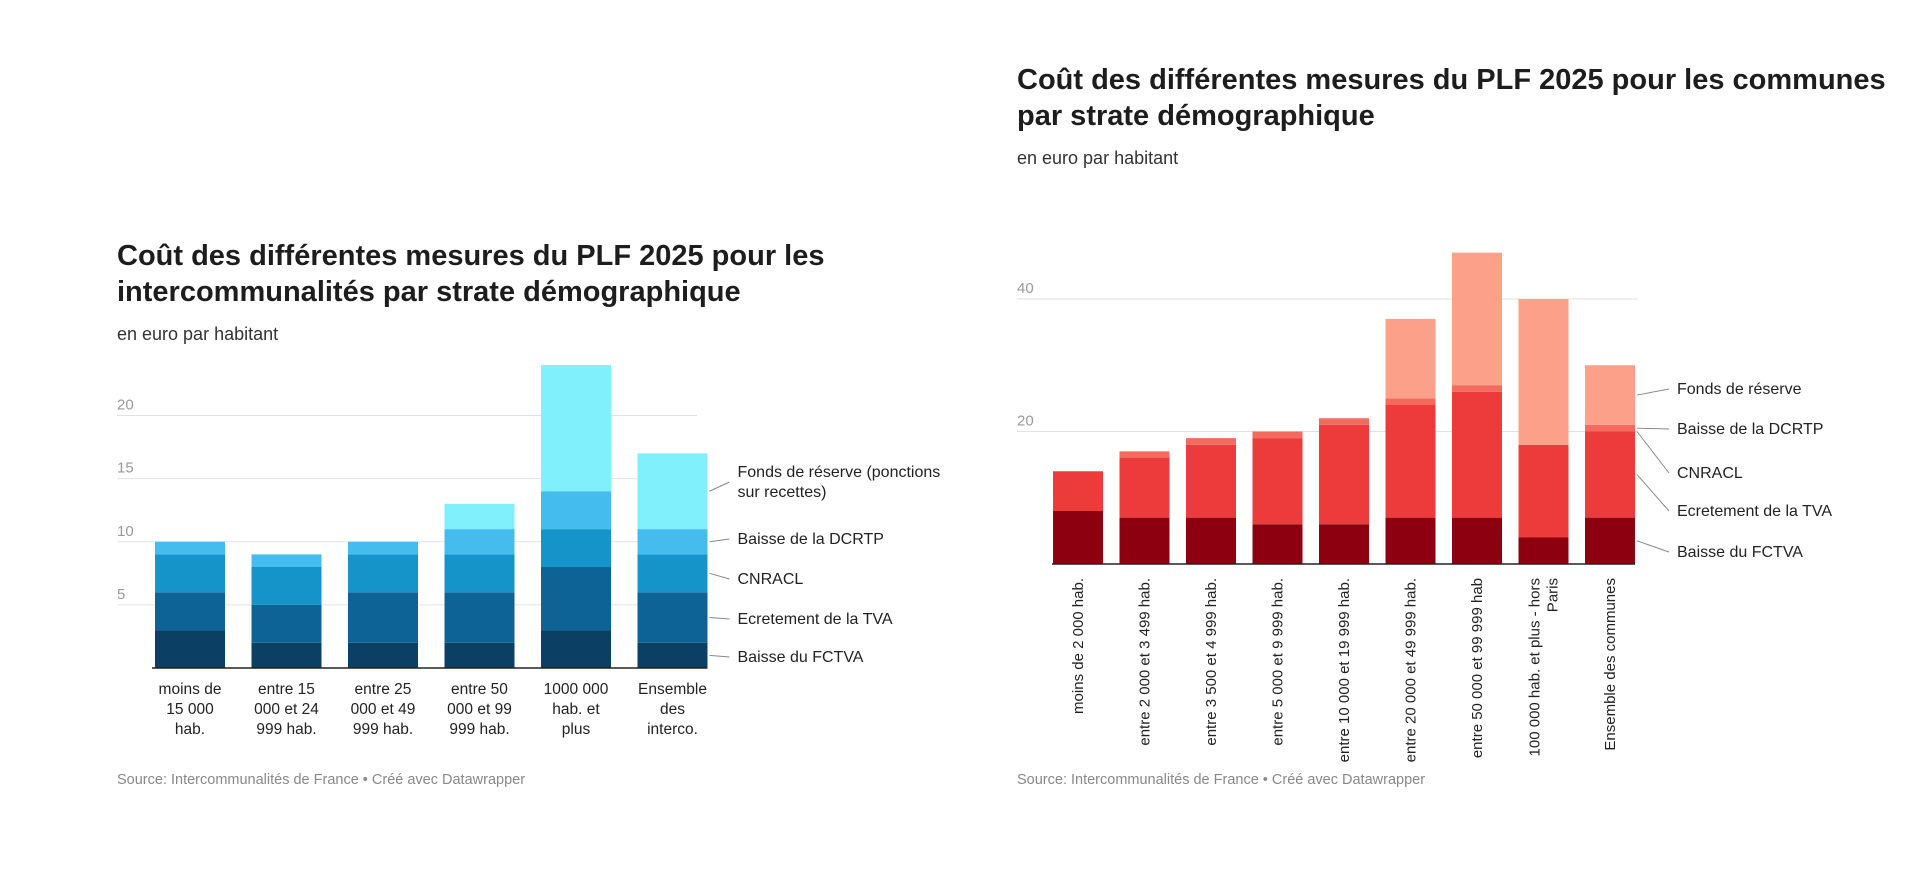 Image resolution: width=1919 pixels, height=890 pixels. What do you see at coordinates (1278, 662) in the screenshot?
I see `category-label: entre 5 000 et 9 999 hab.` at bounding box center [1278, 662].